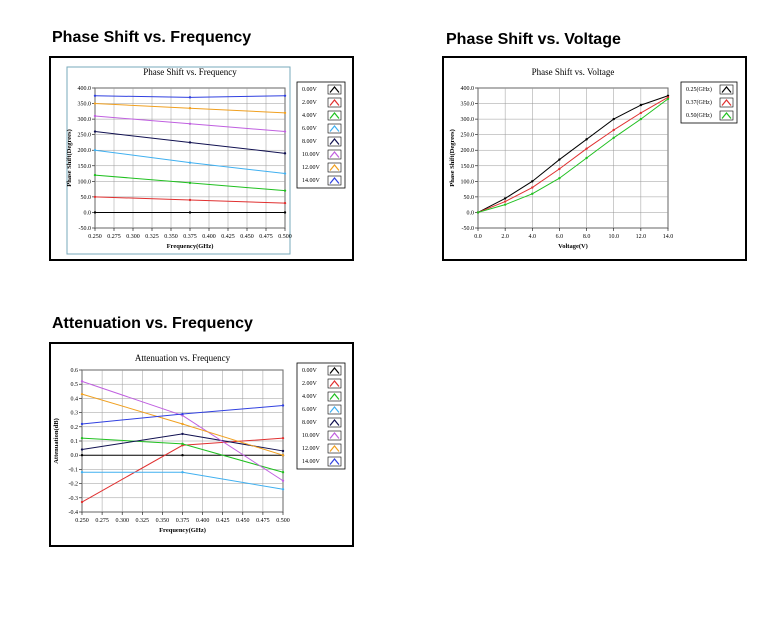 The height and width of the screenshot is (629, 770). What do you see at coordinates (533, 237) in the screenshot?
I see `x-tick-label: 4.0` at bounding box center [533, 237].